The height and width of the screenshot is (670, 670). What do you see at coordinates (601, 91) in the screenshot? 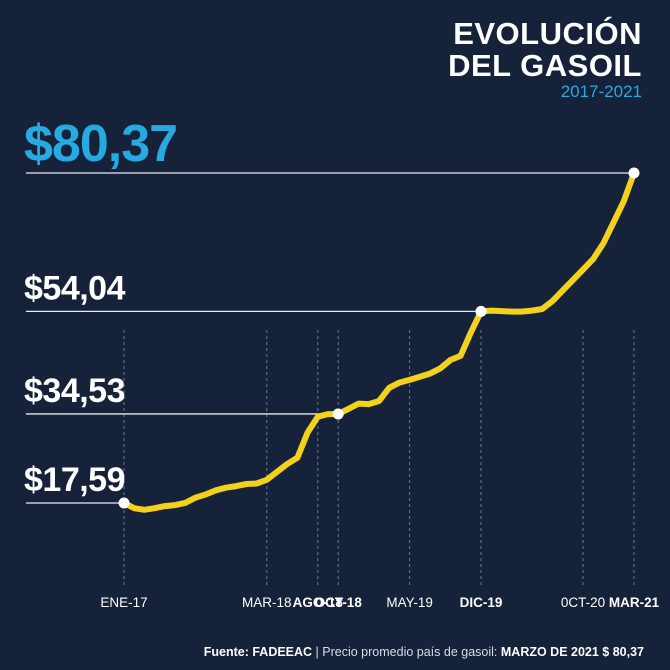
I see `chart-subtitle: 2017-2021` at bounding box center [601, 91].